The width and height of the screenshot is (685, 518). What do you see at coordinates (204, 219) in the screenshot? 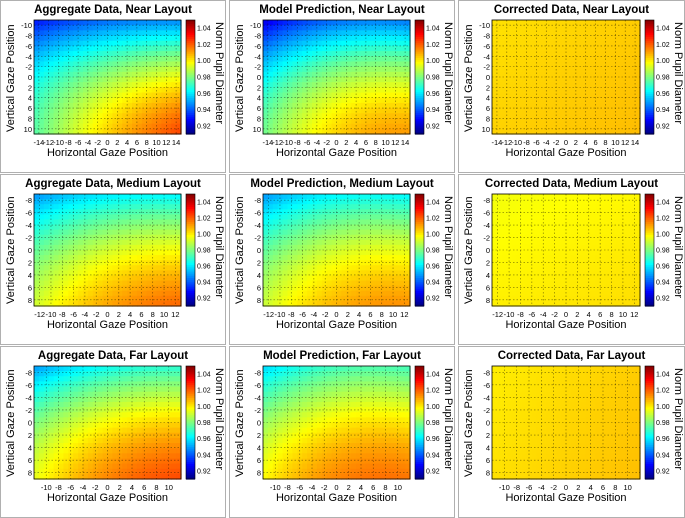
I see `colorbar-tick-label: 1.02` at bounding box center [204, 219].